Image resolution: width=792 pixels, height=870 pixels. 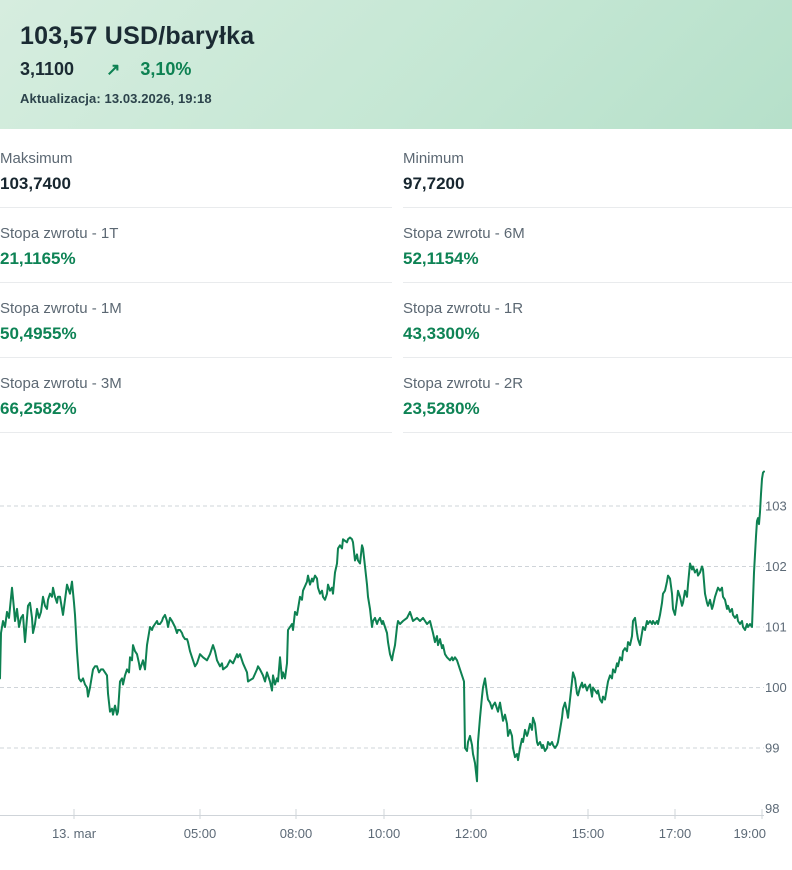 I want to click on y-axis-label: 103, so click(x=776, y=506).